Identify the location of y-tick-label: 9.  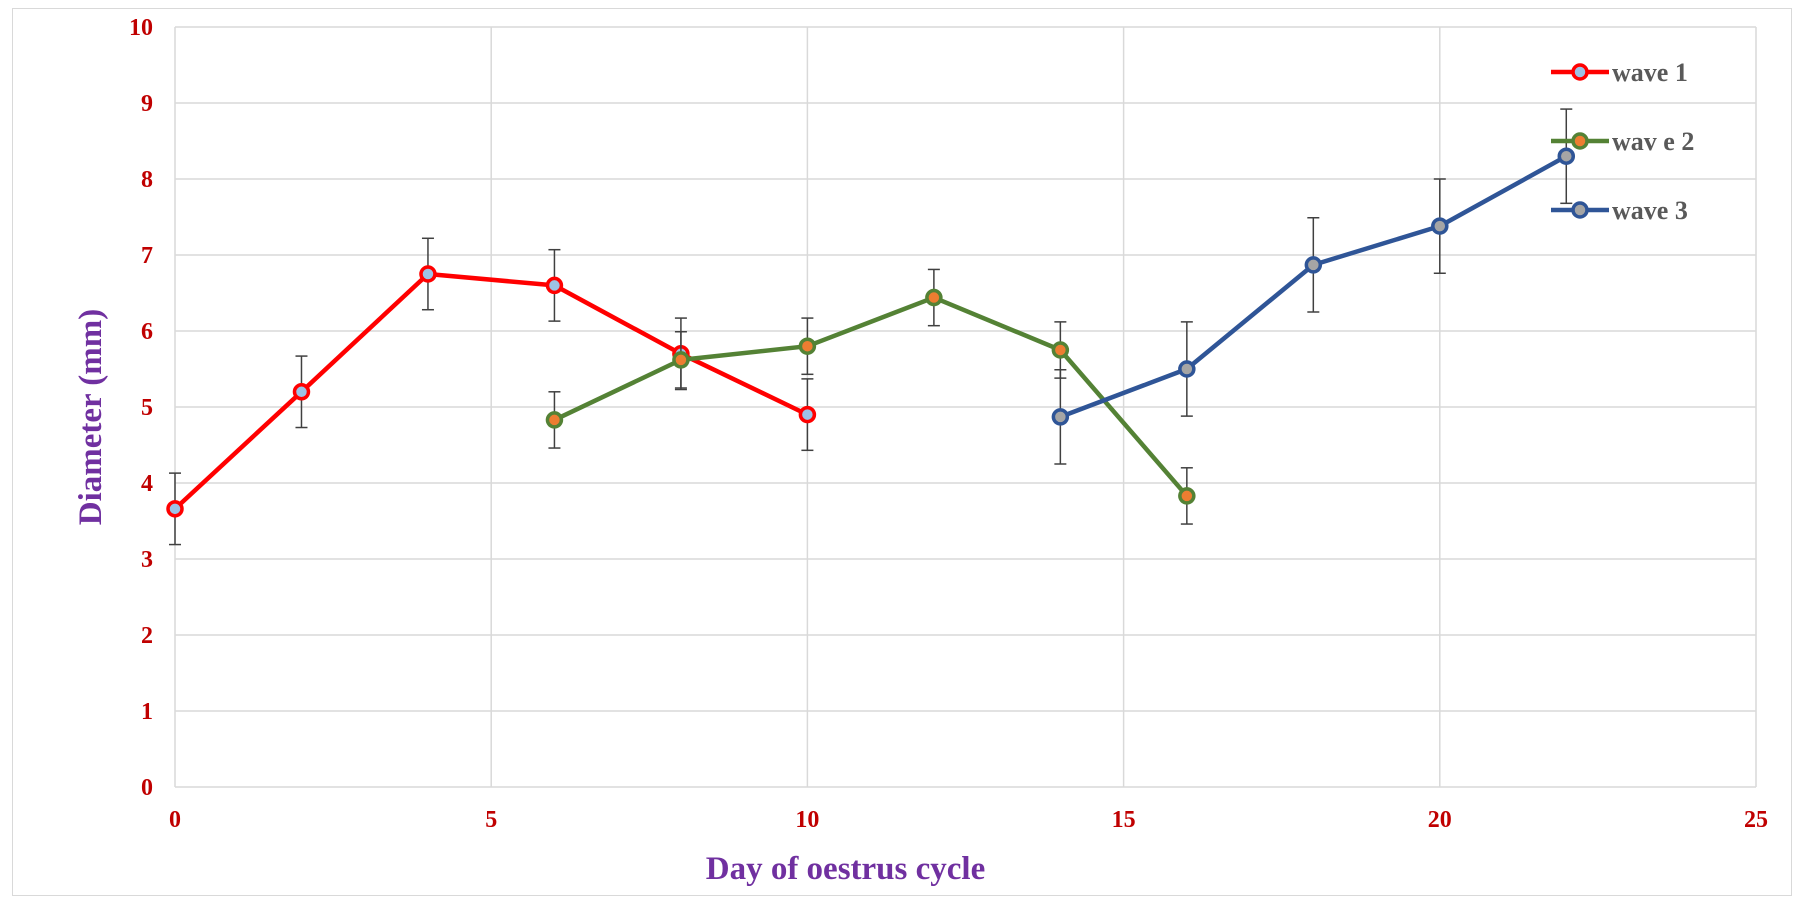
(147, 104).